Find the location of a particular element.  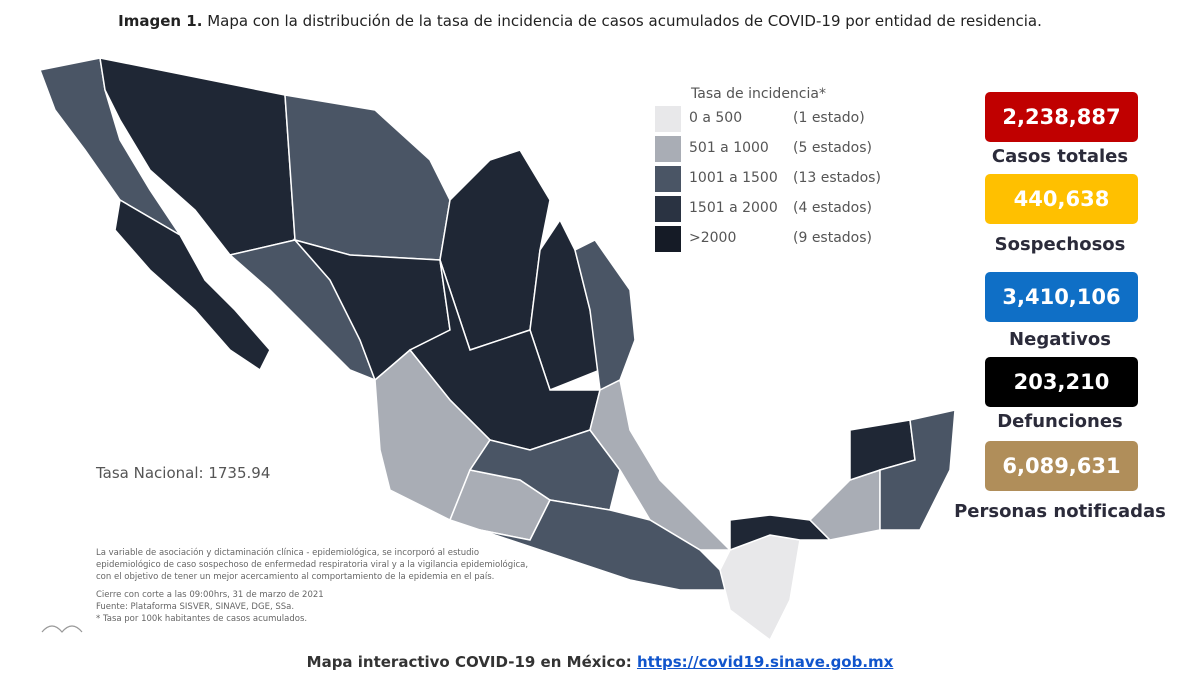

legend-count: (4 estados) is located at coordinates (833, 208).